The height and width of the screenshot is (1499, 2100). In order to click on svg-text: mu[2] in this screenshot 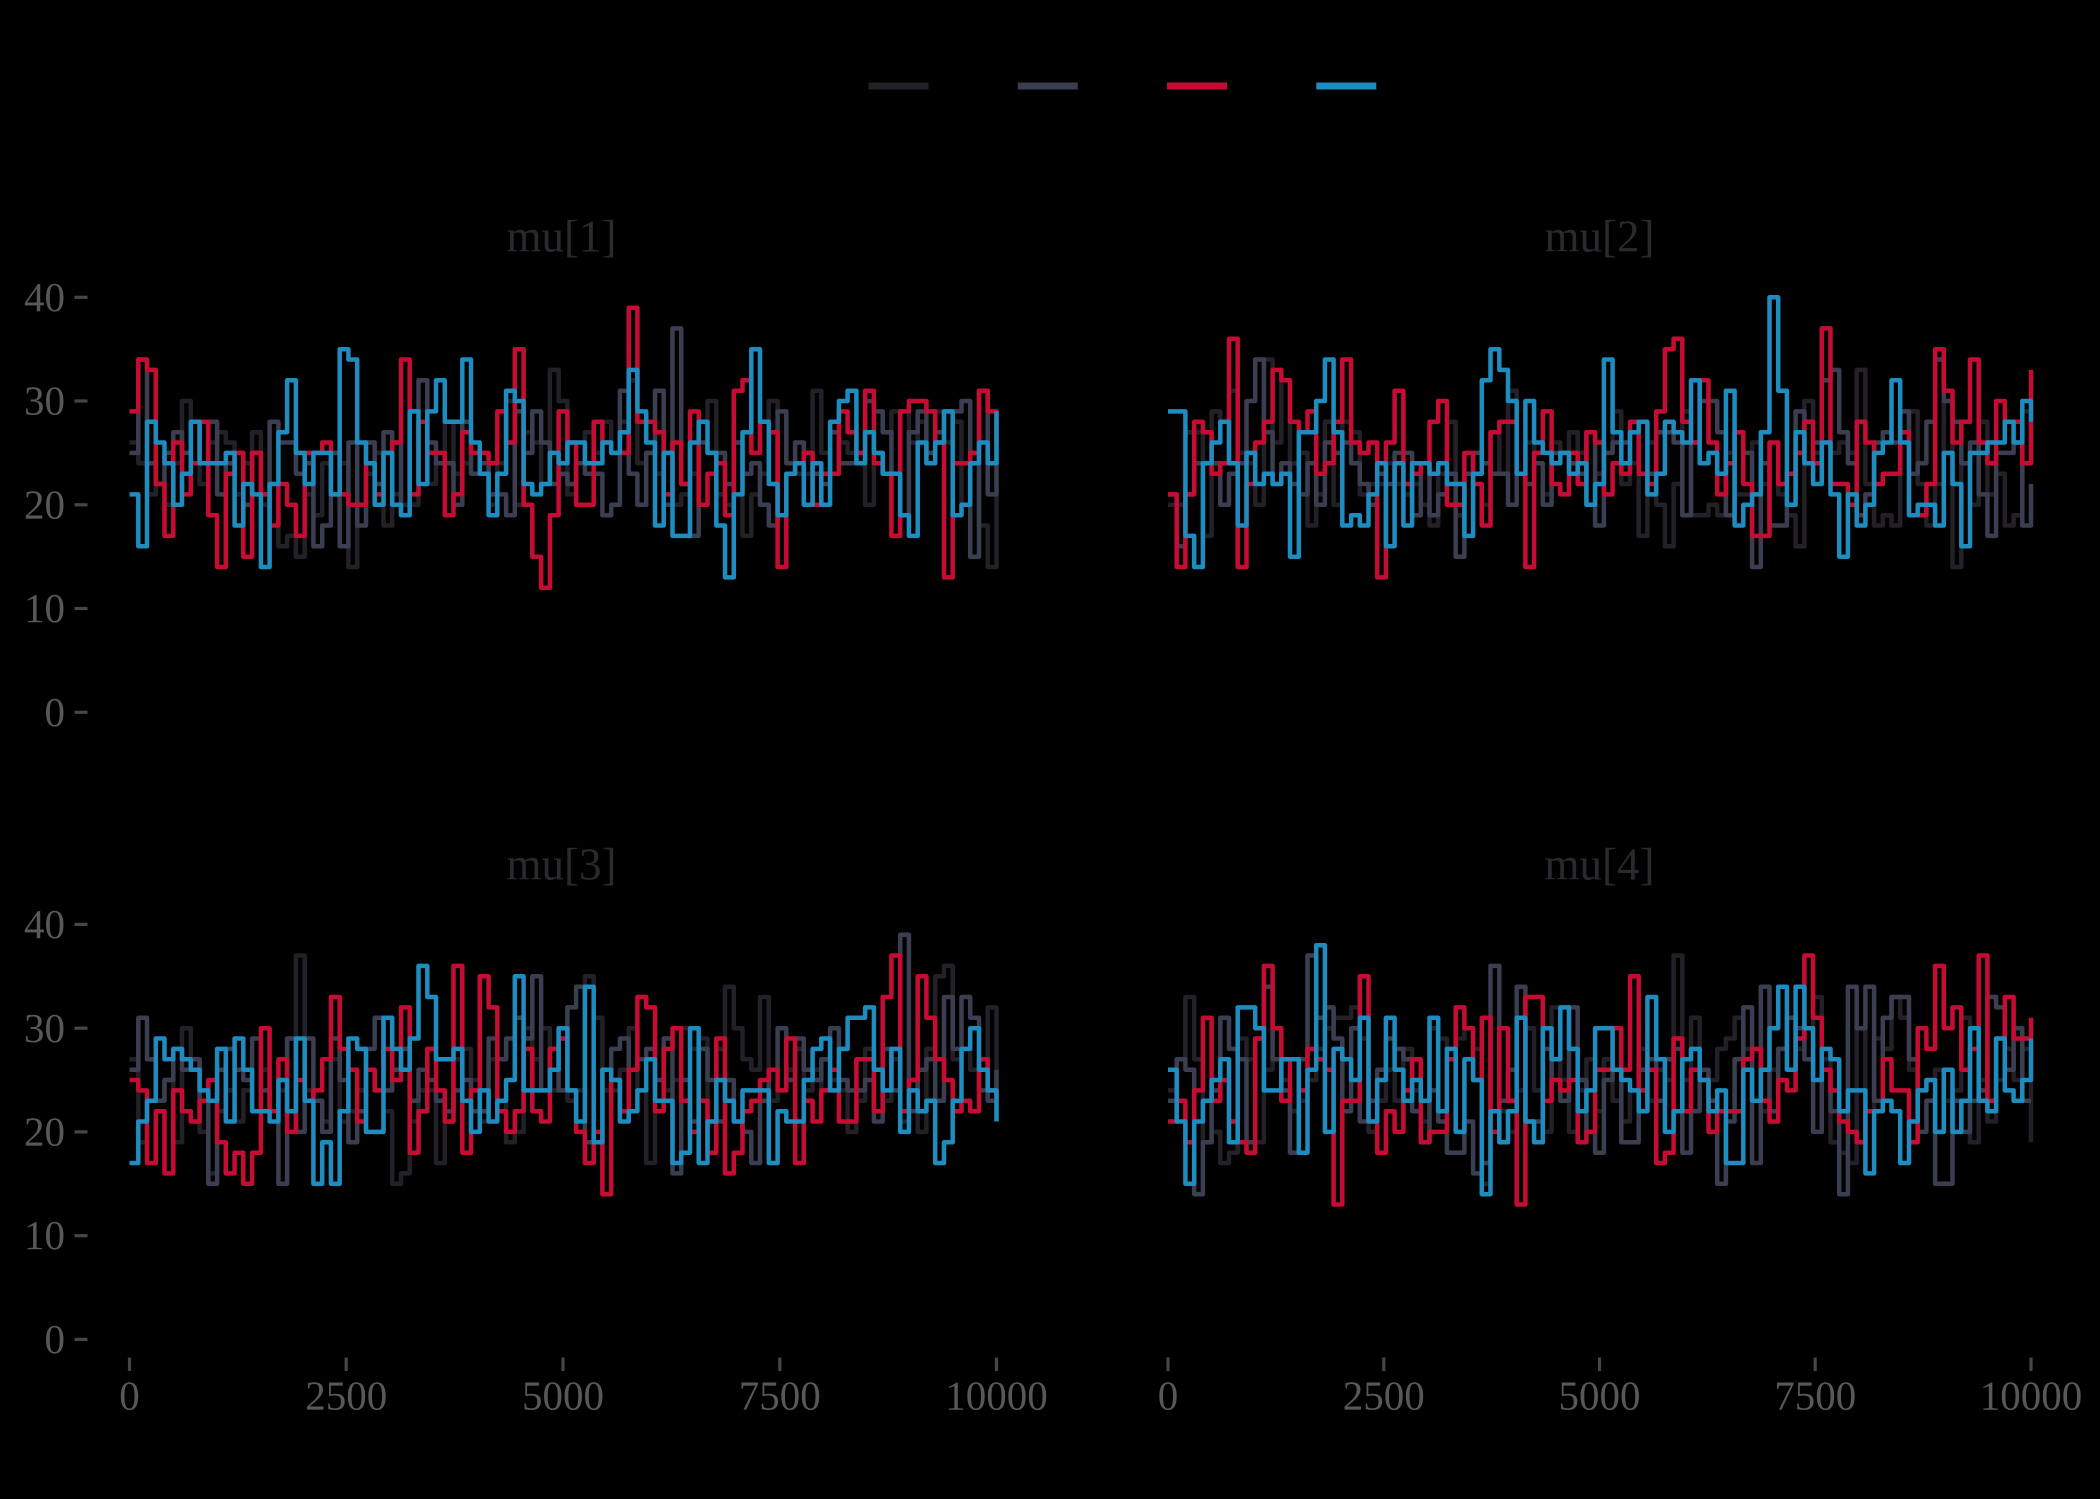, I will do `click(1600, 237)`.